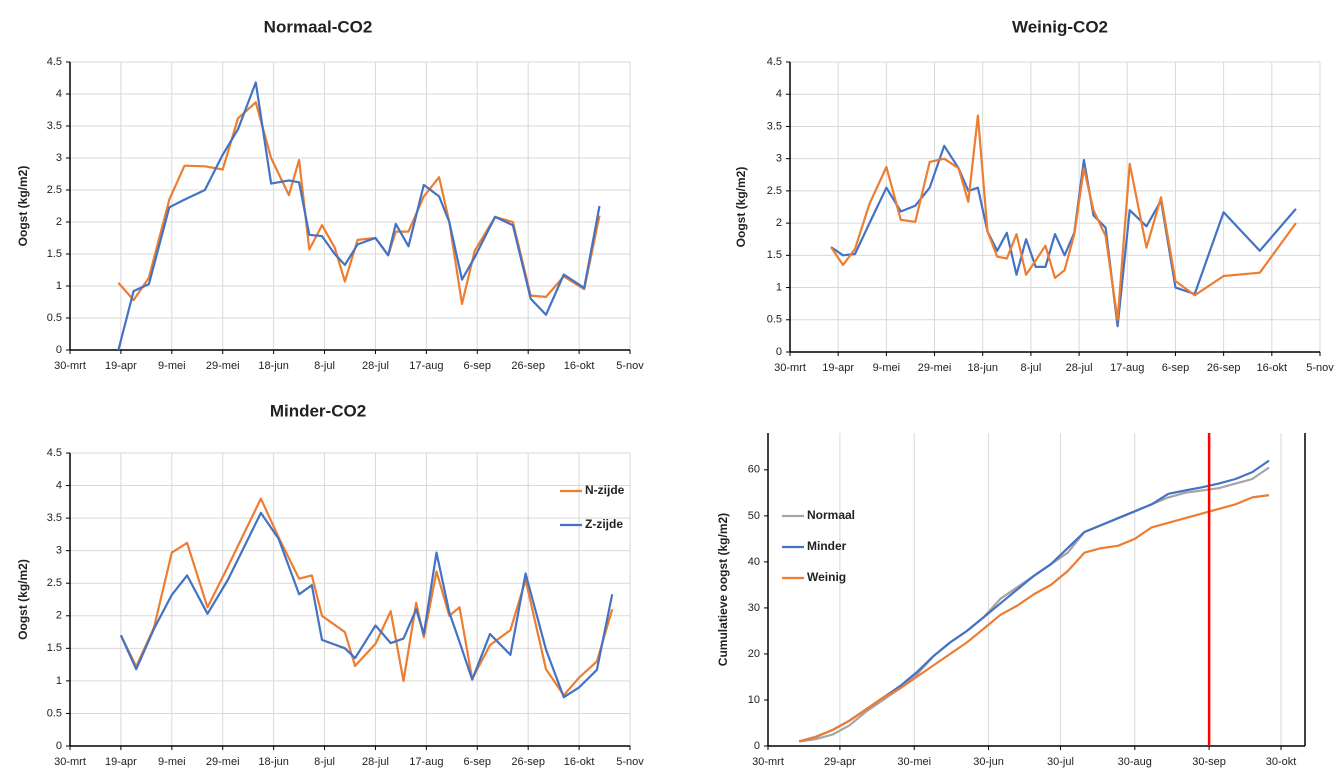  I want to click on x-tick-label: 30-aug, so click(1135, 762).